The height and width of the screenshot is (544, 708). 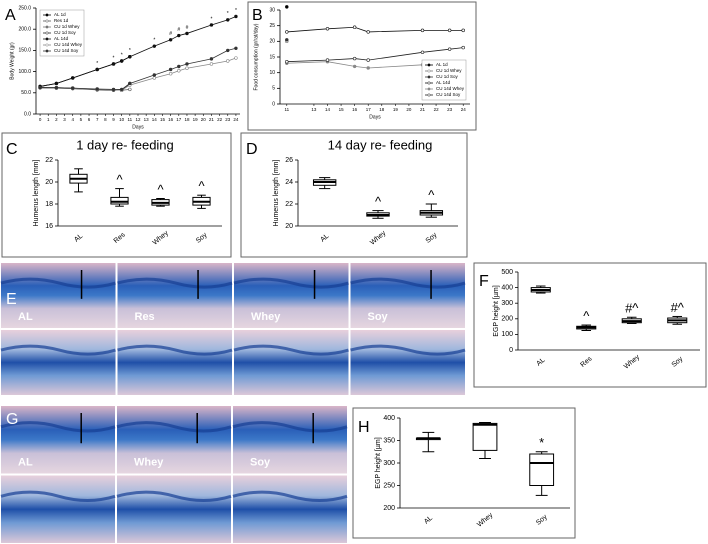 What do you see at coordinates (289, 160) in the screenshot?
I see `y-tick-label: 26` at bounding box center [289, 160].